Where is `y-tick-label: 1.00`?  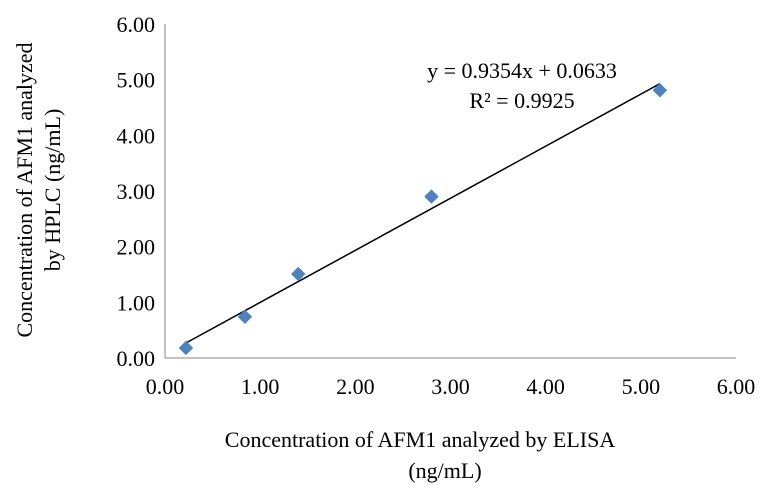
y-tick-label: 1.00 is located at coordinates (136, 302).